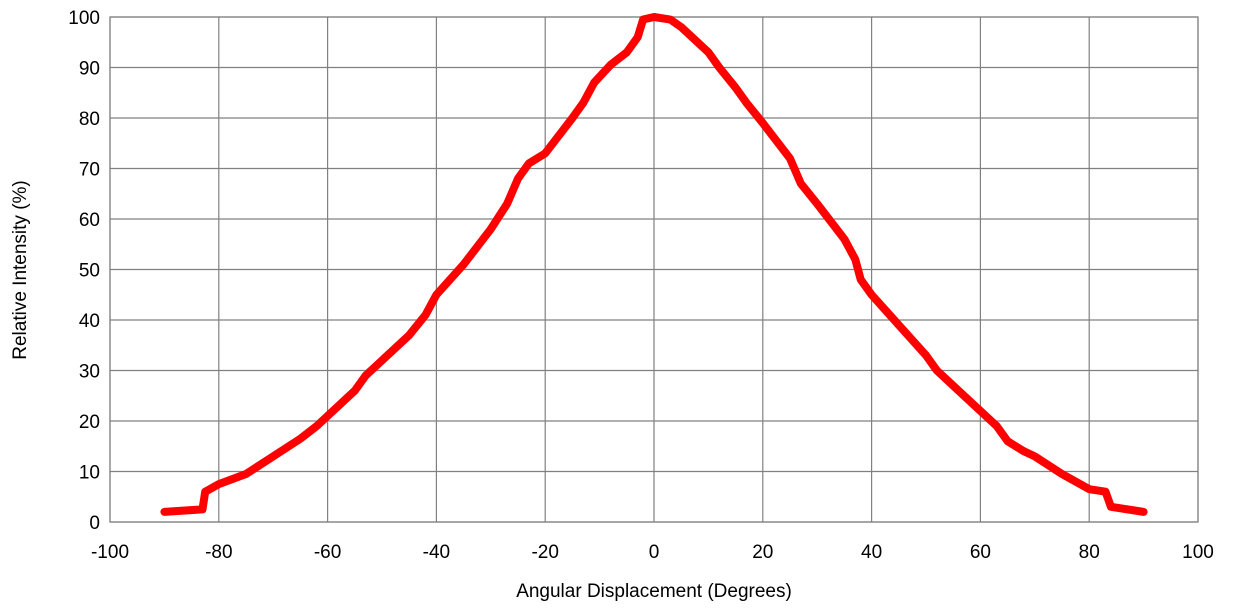  What do you see at coordinates (1198, 552) in the screenshot?
I see `x-tick-label: 100` at bounding box center [1198, 552].